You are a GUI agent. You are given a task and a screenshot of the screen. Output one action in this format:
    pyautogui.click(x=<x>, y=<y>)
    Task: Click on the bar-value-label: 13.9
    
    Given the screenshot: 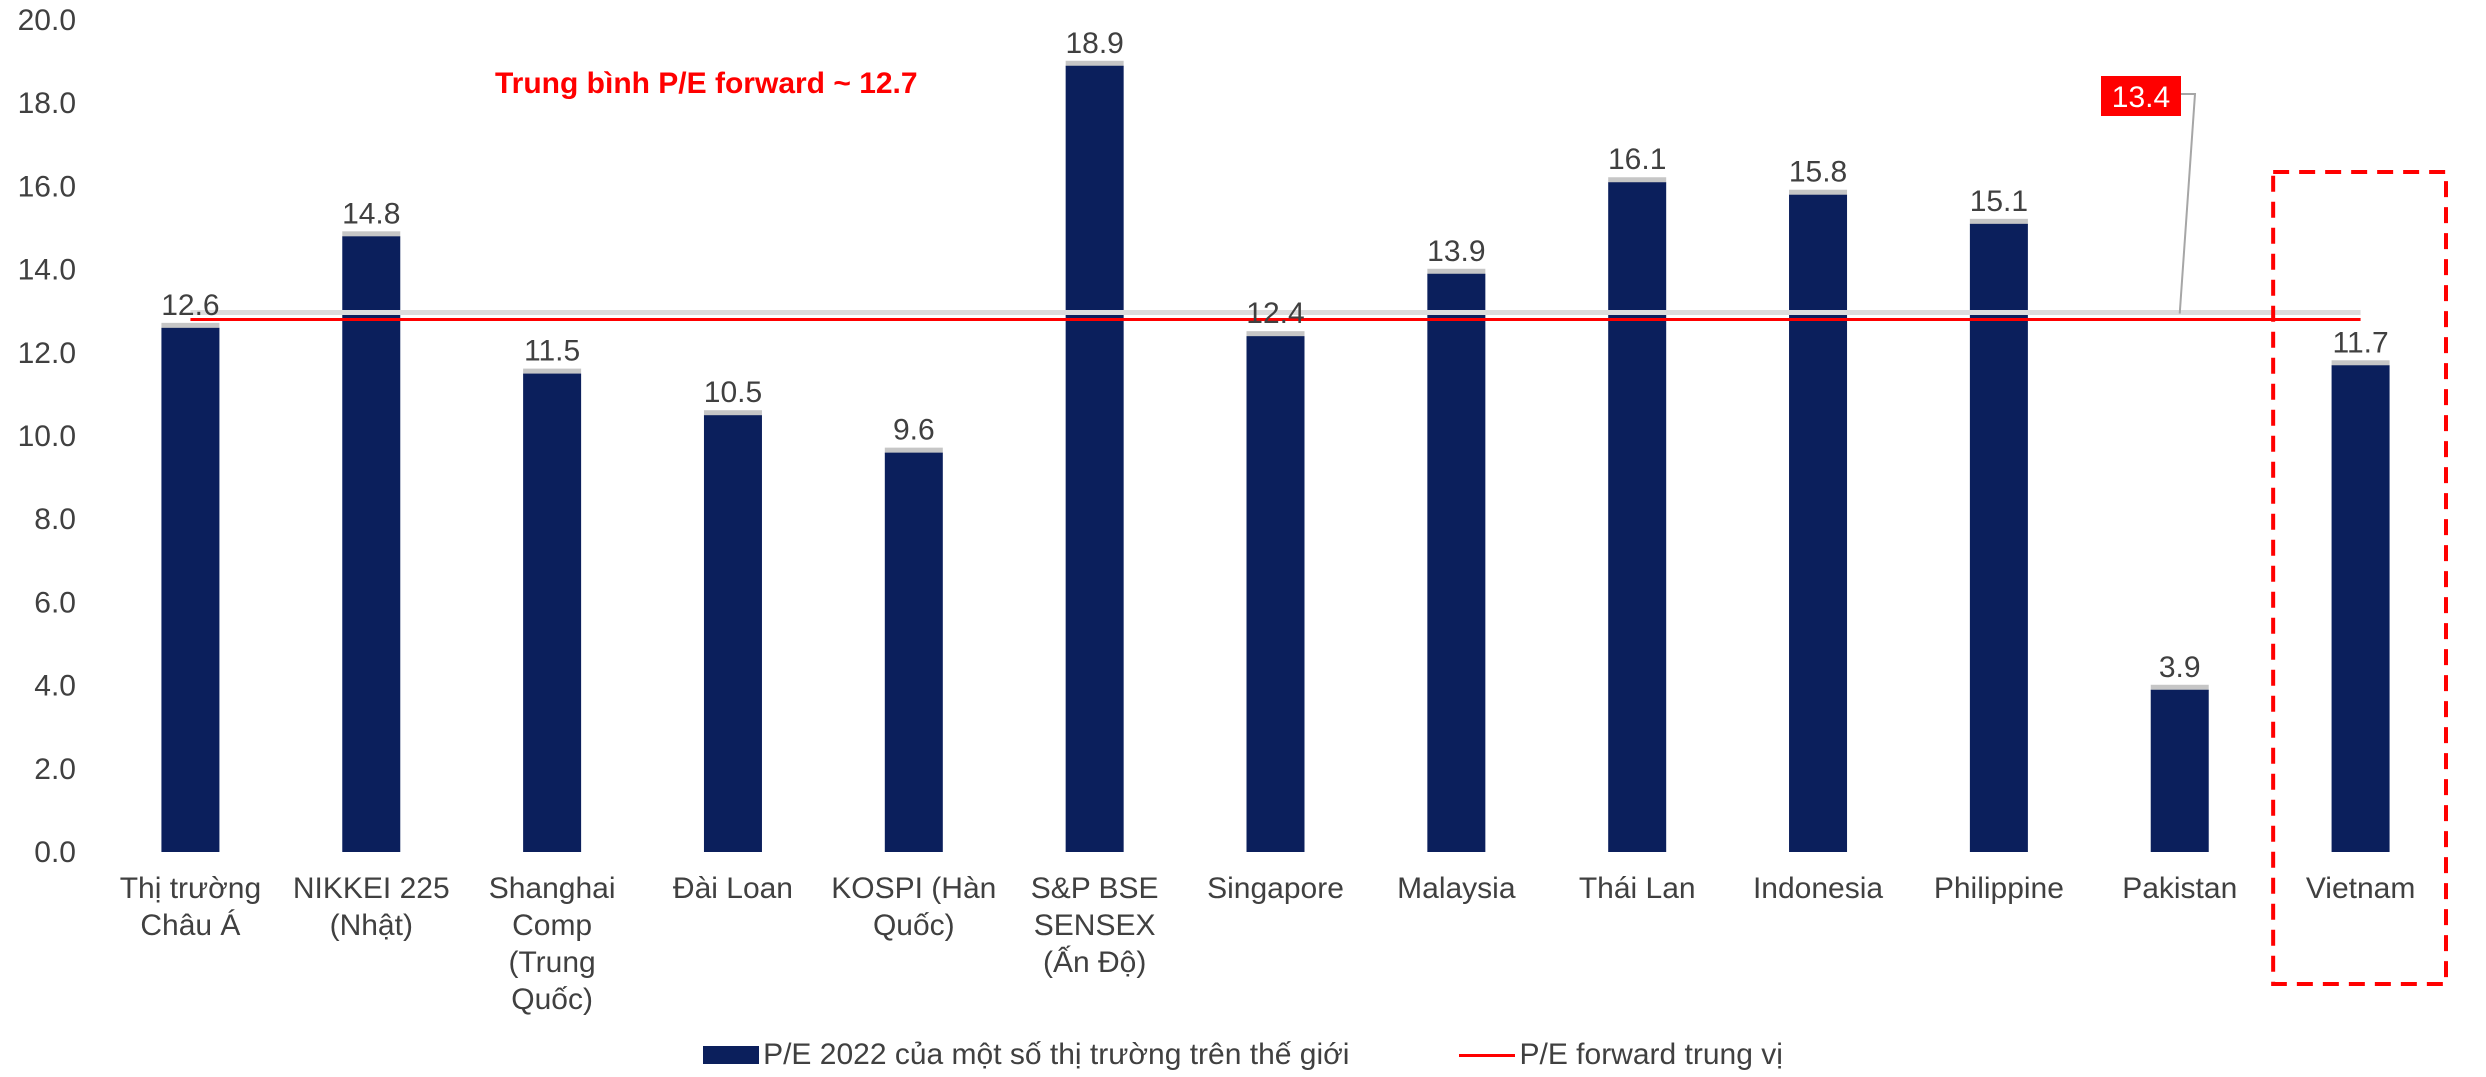 What is the action you would take?
    pyautogui.click(x=1456, y=251)
    